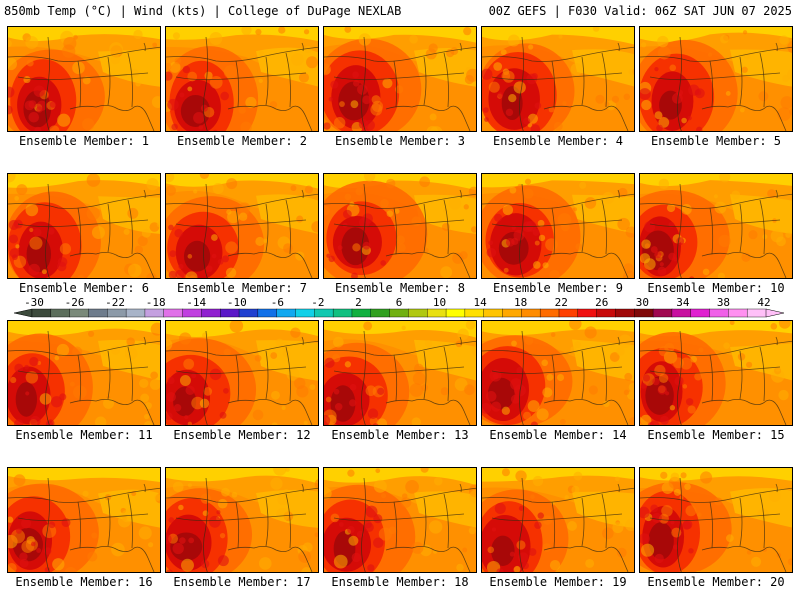  I want to click on colorbar-tick-label: -18, so click(156, 302).